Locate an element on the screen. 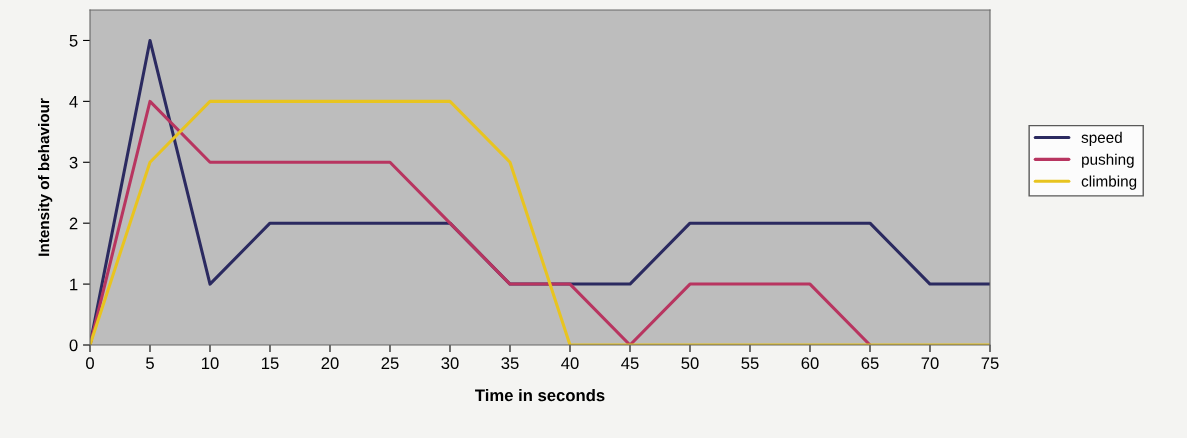  x-tick-label: 55 is located at coordinates (750, 363).